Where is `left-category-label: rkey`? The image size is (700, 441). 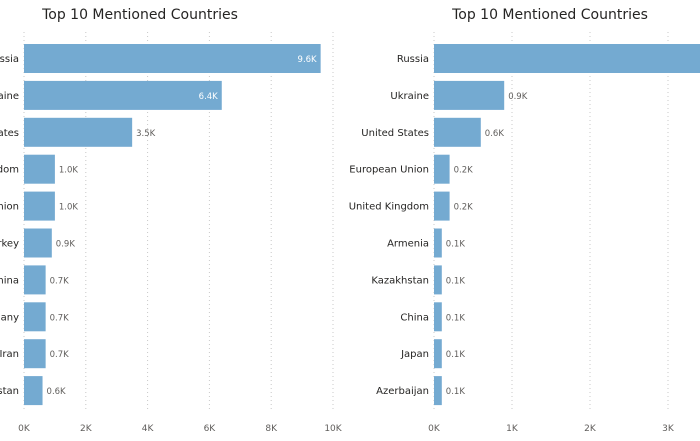
left-category-label: rkey is located at coordinates (9, 244).